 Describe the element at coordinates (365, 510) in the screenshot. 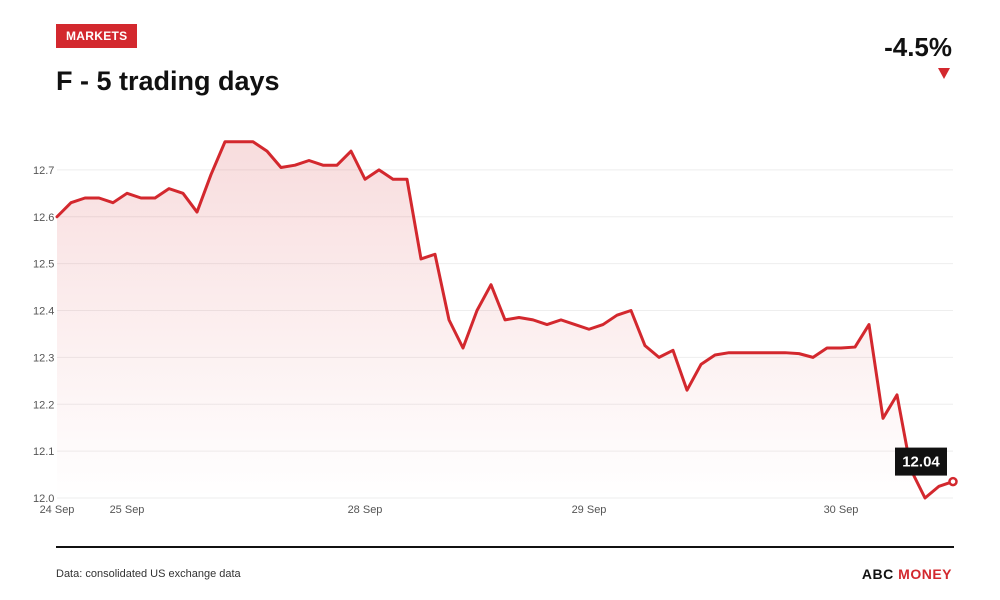

I see `x-tick-label: 28 Sep` at that location.